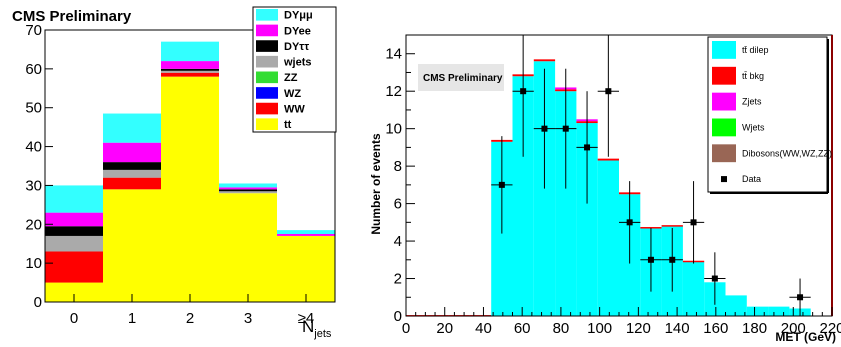 Image resolution: width=841 pixels, height=347 pixels. What do you see at coordinates (522, 328) in the screenshot?
I see `met-x-tick-label-60: 60` at bounding box center [522, 328].